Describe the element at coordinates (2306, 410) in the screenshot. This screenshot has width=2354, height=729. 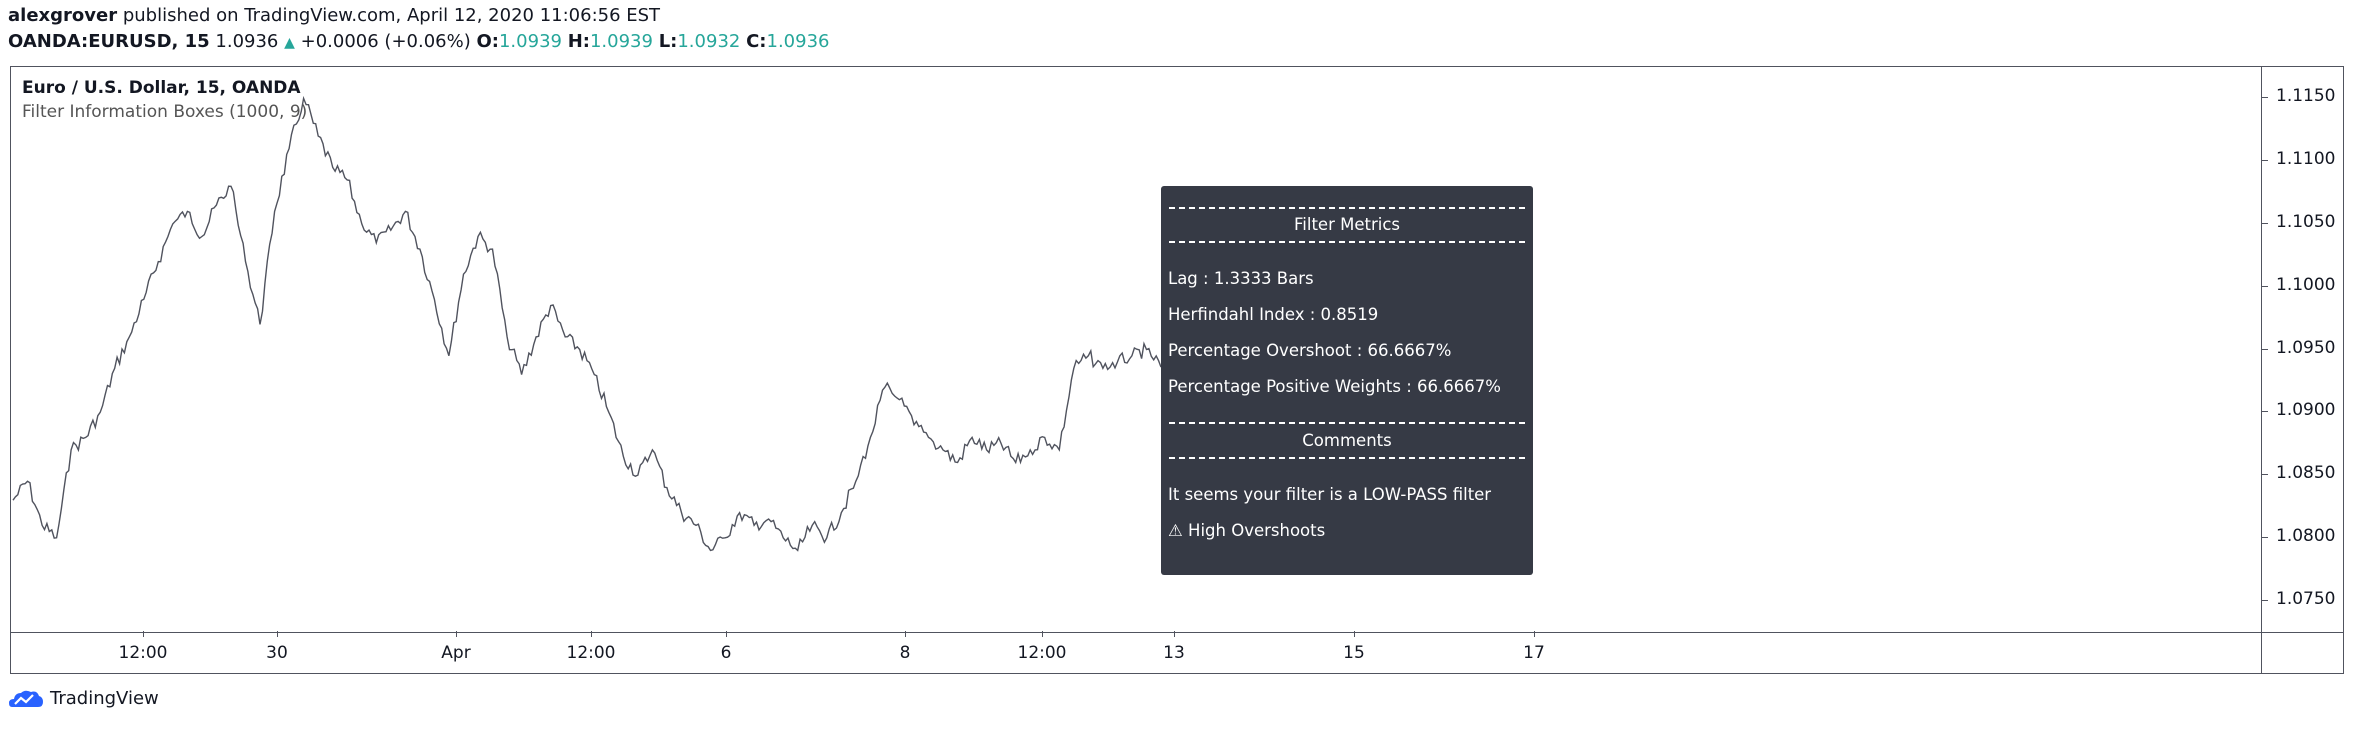
I see `price-tick-label: 1.0900` at that location.